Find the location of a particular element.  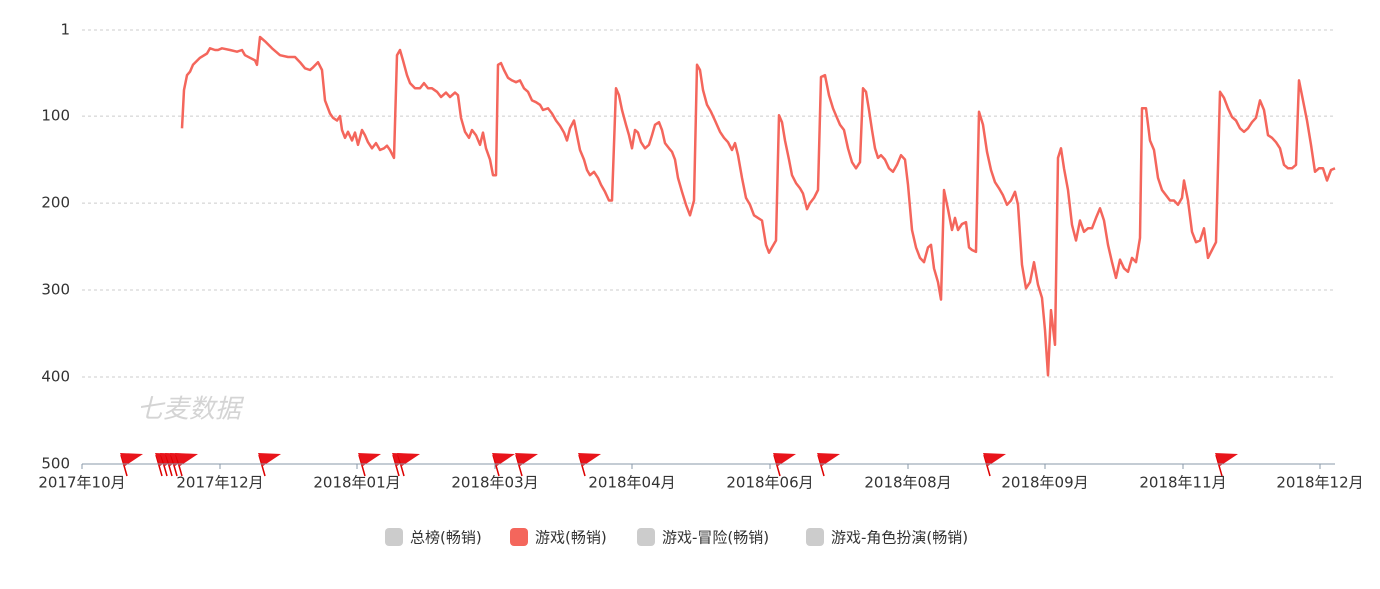

legend-item: 游戏-冒险(畅销) is located at coordinates (703, 537).